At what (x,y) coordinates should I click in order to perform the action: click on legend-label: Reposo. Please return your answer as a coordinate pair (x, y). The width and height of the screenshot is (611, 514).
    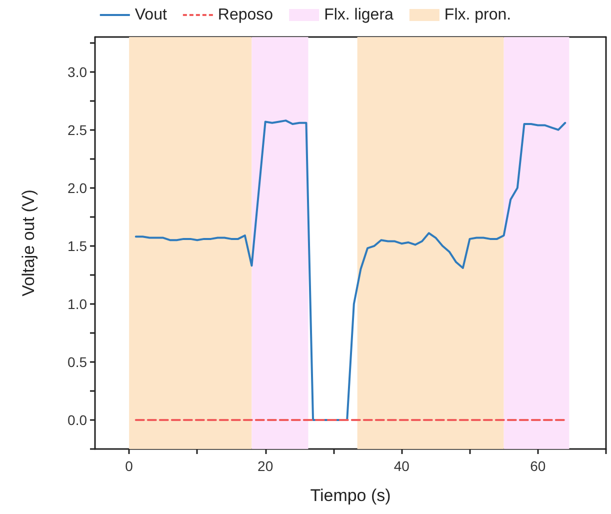
    Looking at the image, I should click on (246, 15).